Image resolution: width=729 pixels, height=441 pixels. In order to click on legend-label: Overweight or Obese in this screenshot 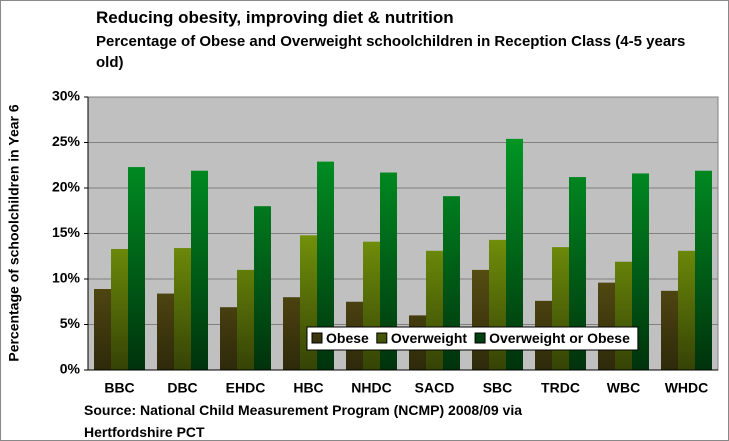, I will do `click(559, 338)`.